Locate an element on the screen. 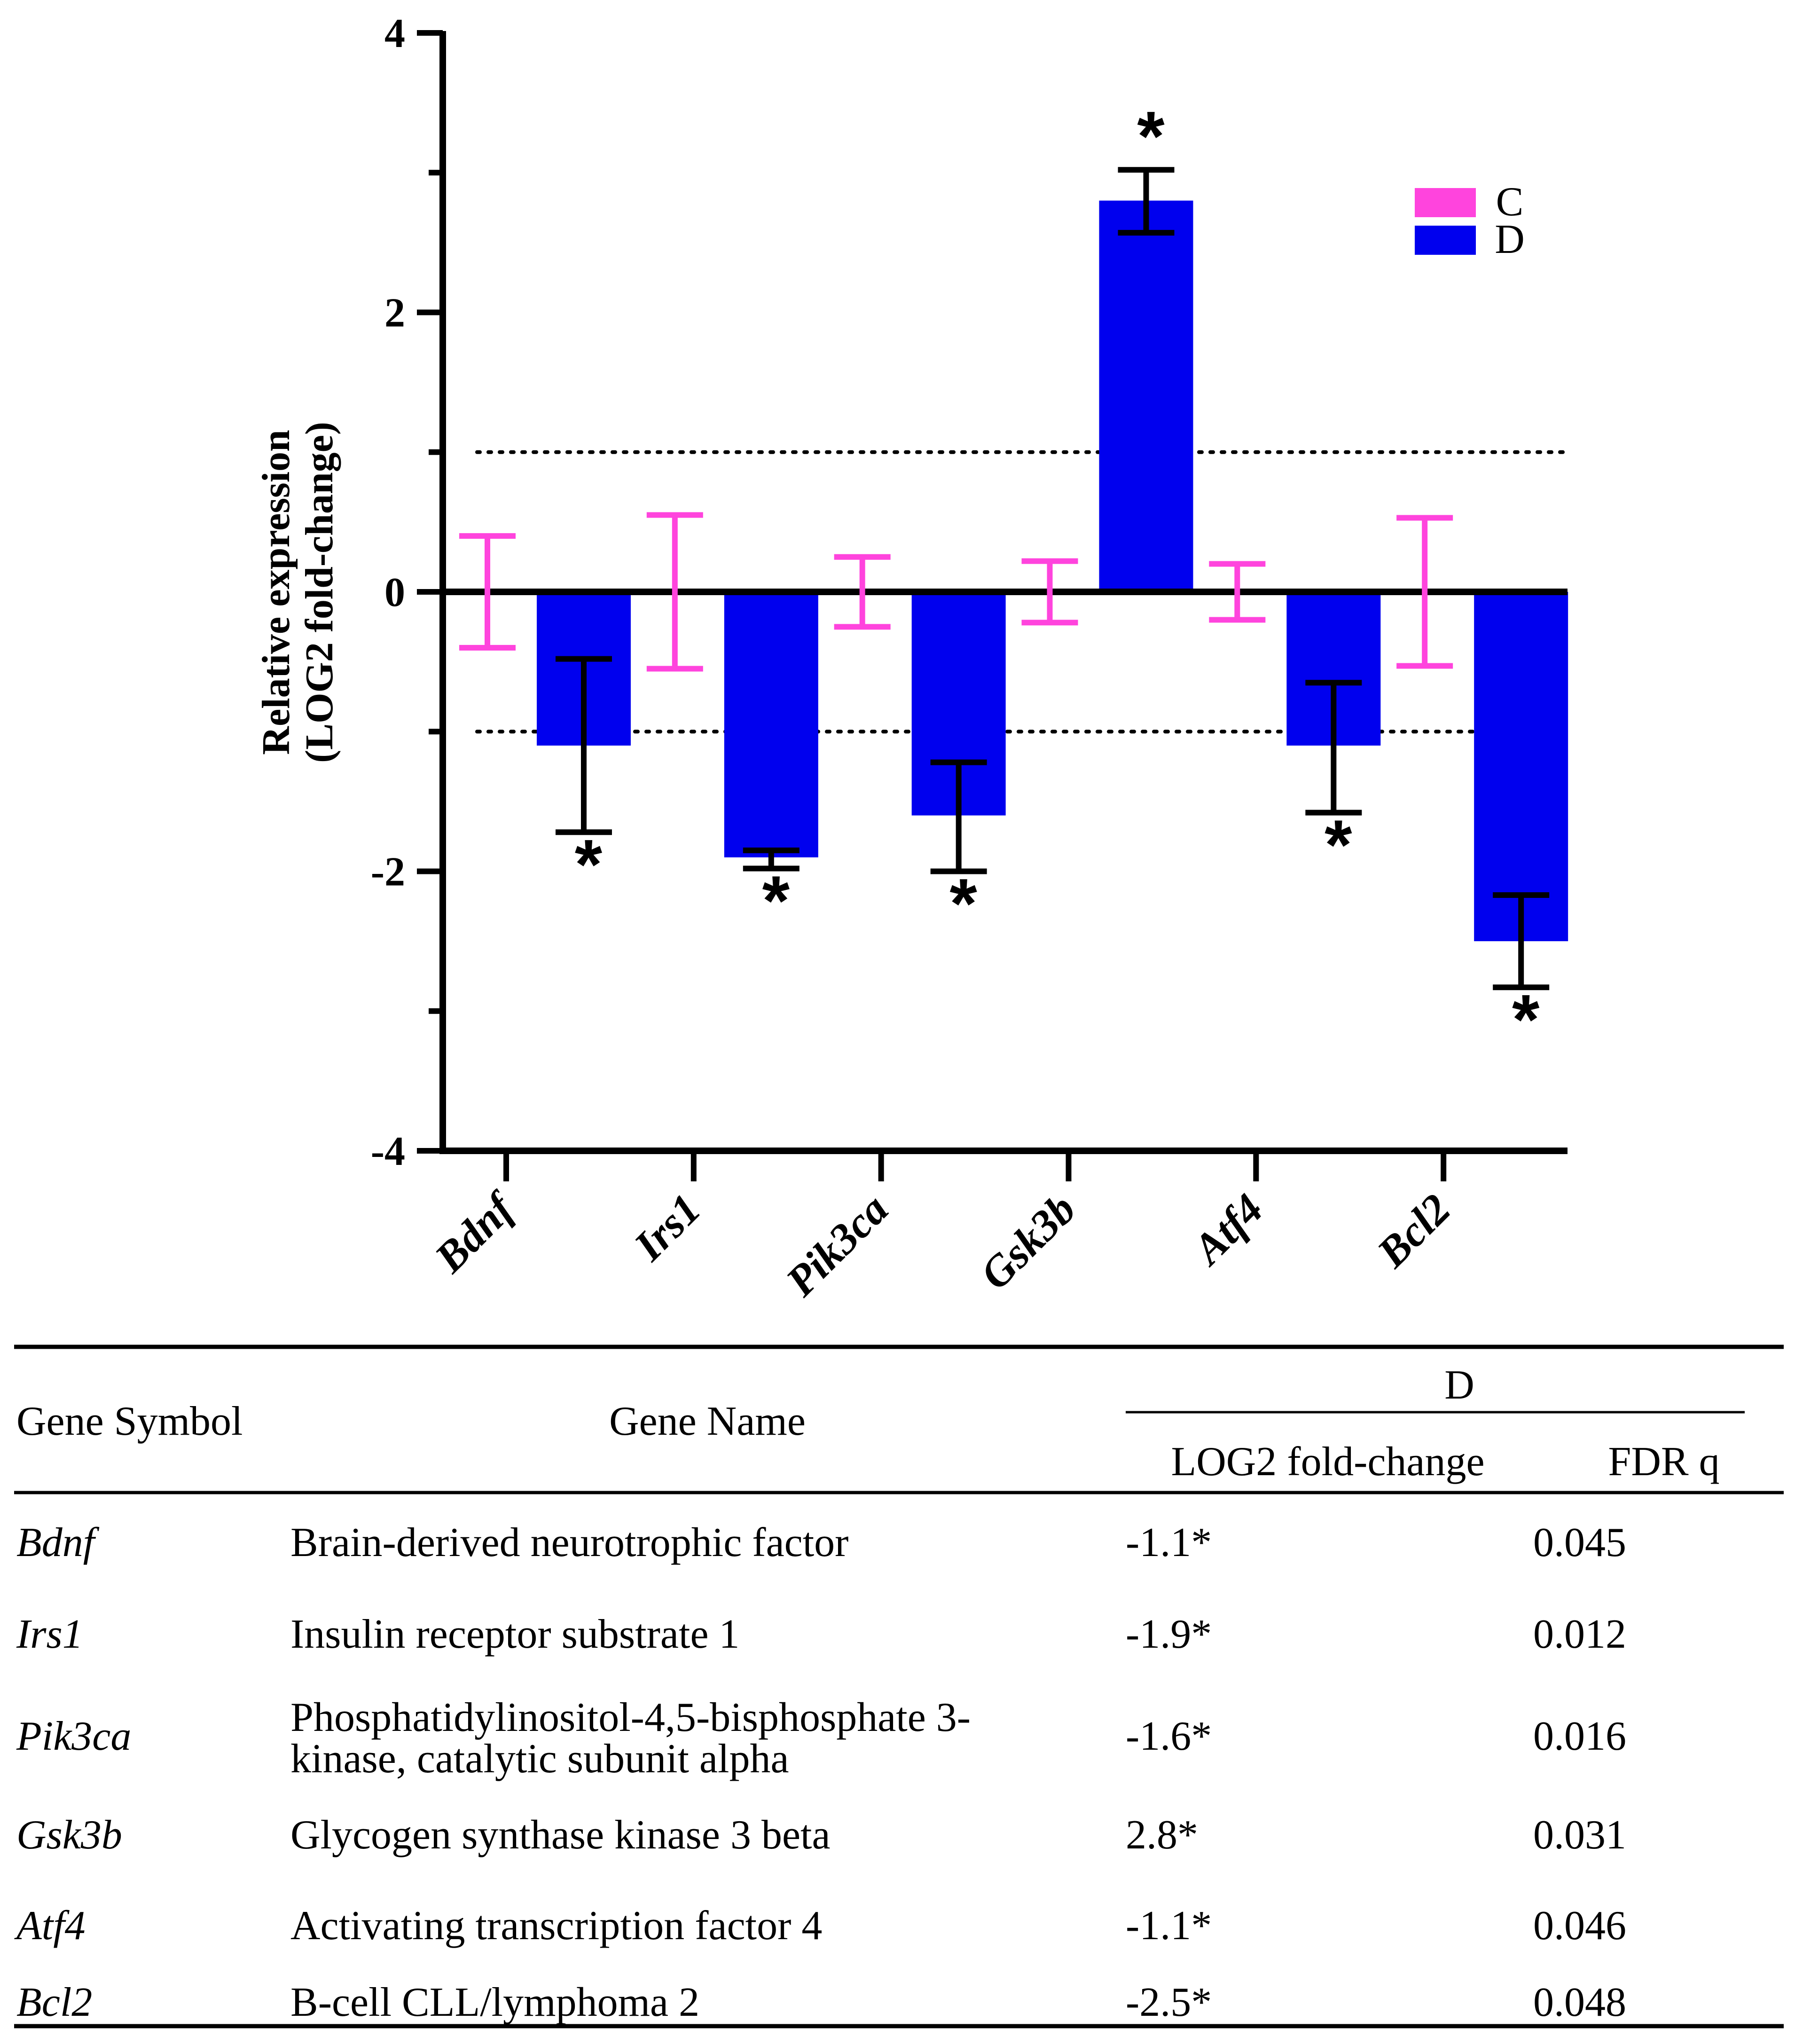 Image resolution: width=1795 pixels, height=2044 pixels. cell-gene-symbol: Pik3ca is located at coordinates (73, 1736).